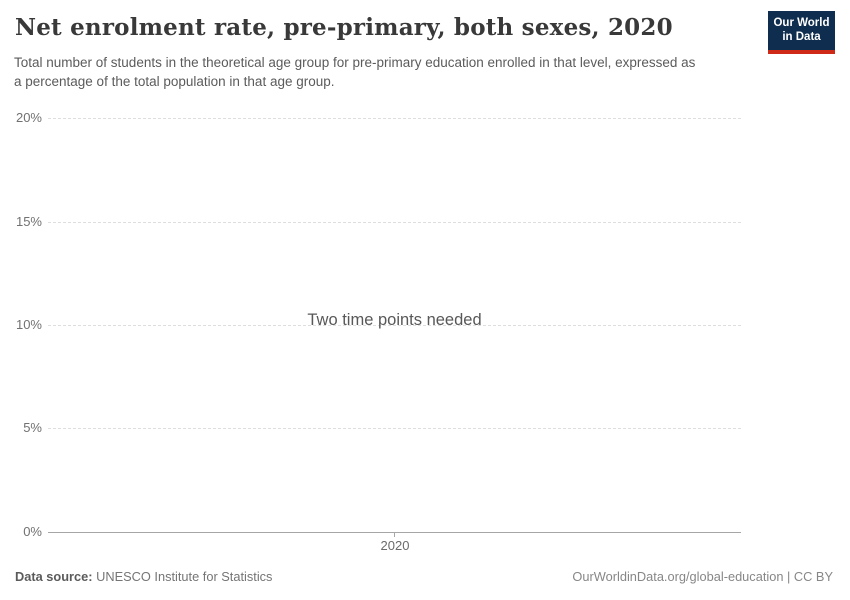 Image resolution: width=850 pixels, height=600 pixels. I want to click on data-source-label: Data source:, so click(54, 576).